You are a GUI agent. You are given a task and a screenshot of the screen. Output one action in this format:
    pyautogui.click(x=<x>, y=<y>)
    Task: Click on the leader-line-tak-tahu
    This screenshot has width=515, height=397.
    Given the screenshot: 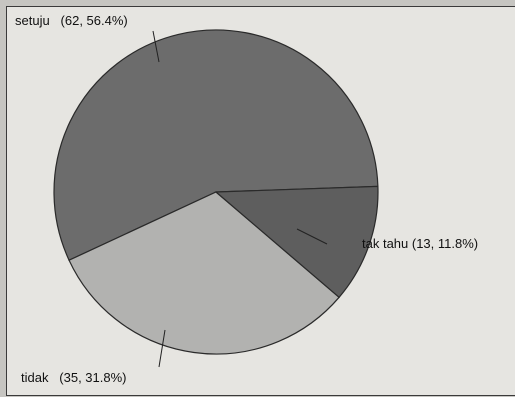 What is the action you would take?
    pyautogui.click(x=312, y=236)
    